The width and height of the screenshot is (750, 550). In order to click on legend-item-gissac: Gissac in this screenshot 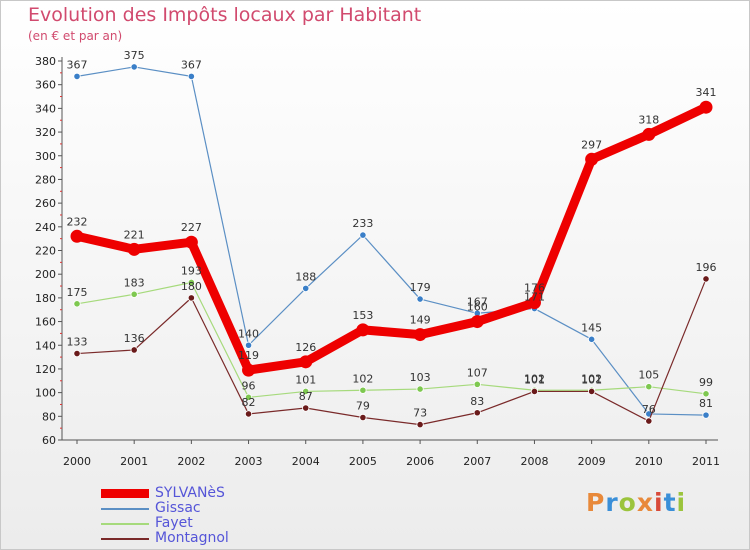, I will do `click(165, 508)`.